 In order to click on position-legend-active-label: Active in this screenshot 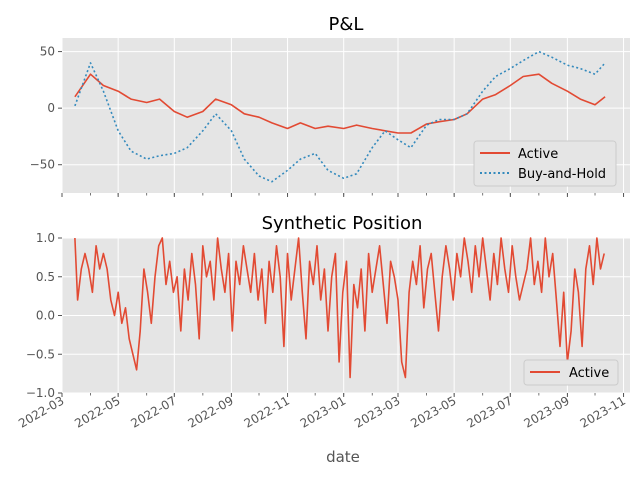, I will do `click(589, 373)`.